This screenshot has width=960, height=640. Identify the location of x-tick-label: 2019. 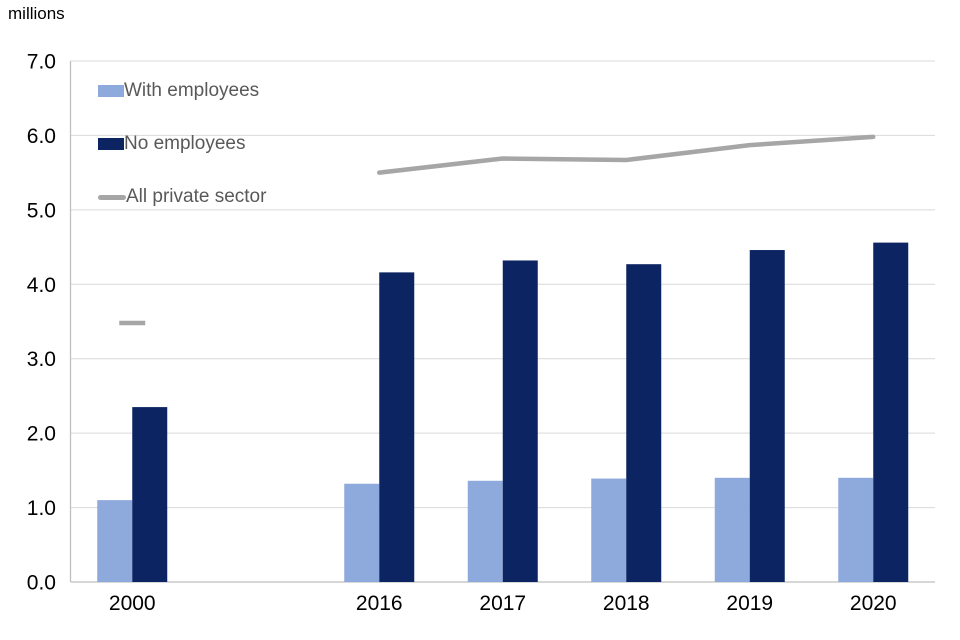
(749, 603).